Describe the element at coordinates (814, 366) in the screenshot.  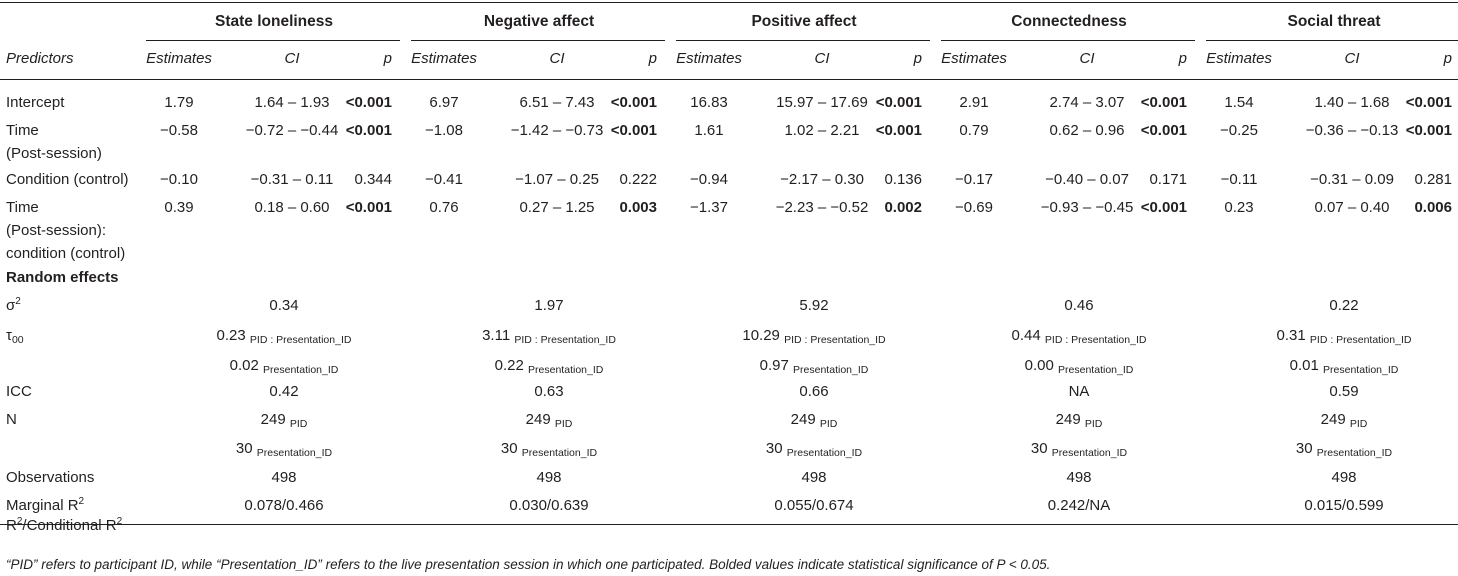
I see `random-effect-value: 0.97 Presentation_ID` at that location.